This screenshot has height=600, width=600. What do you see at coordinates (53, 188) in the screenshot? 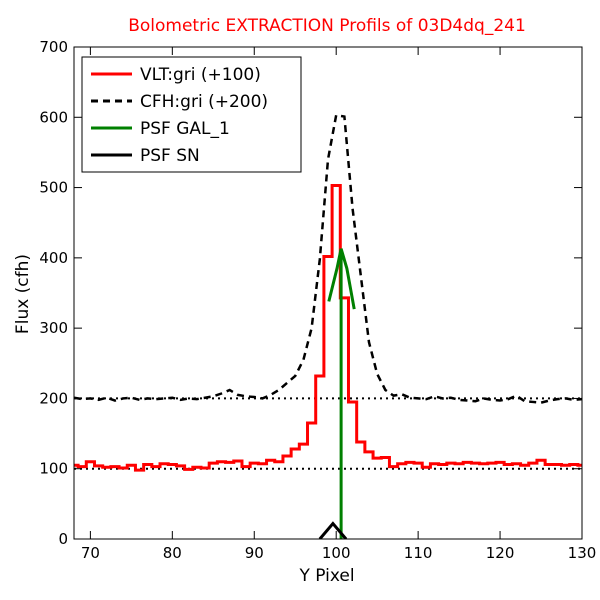
I see `y-tick-label-500: 500` at bounding box center [53, 188].